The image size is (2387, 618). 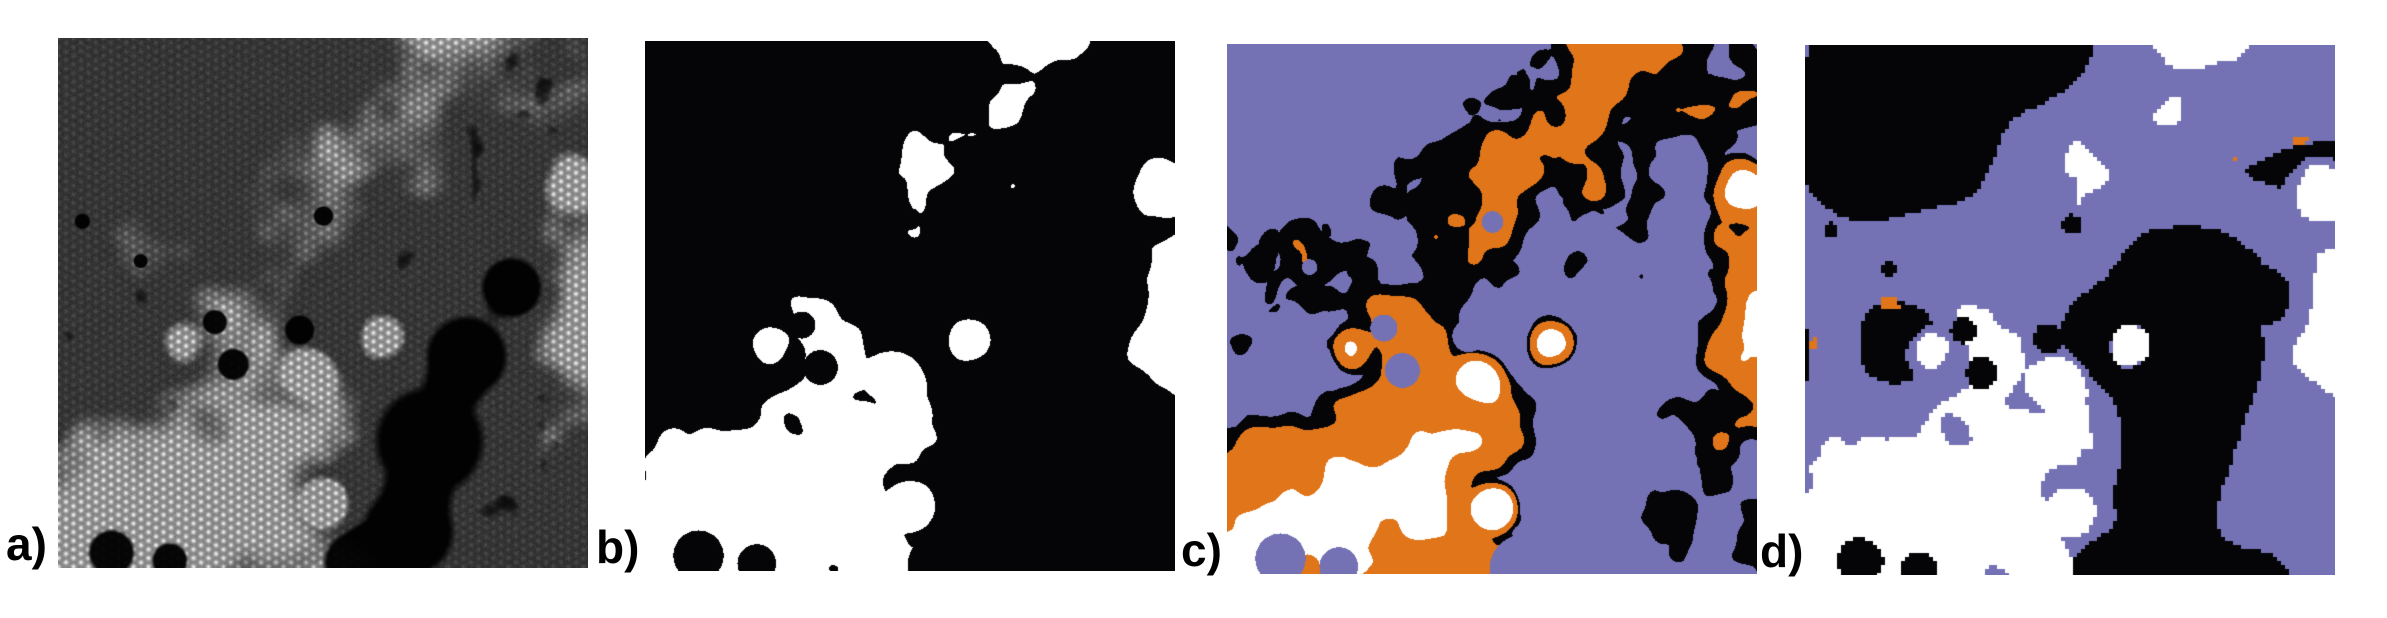 I want to click on panel-c-label: c), so click(x=1201, y=550).